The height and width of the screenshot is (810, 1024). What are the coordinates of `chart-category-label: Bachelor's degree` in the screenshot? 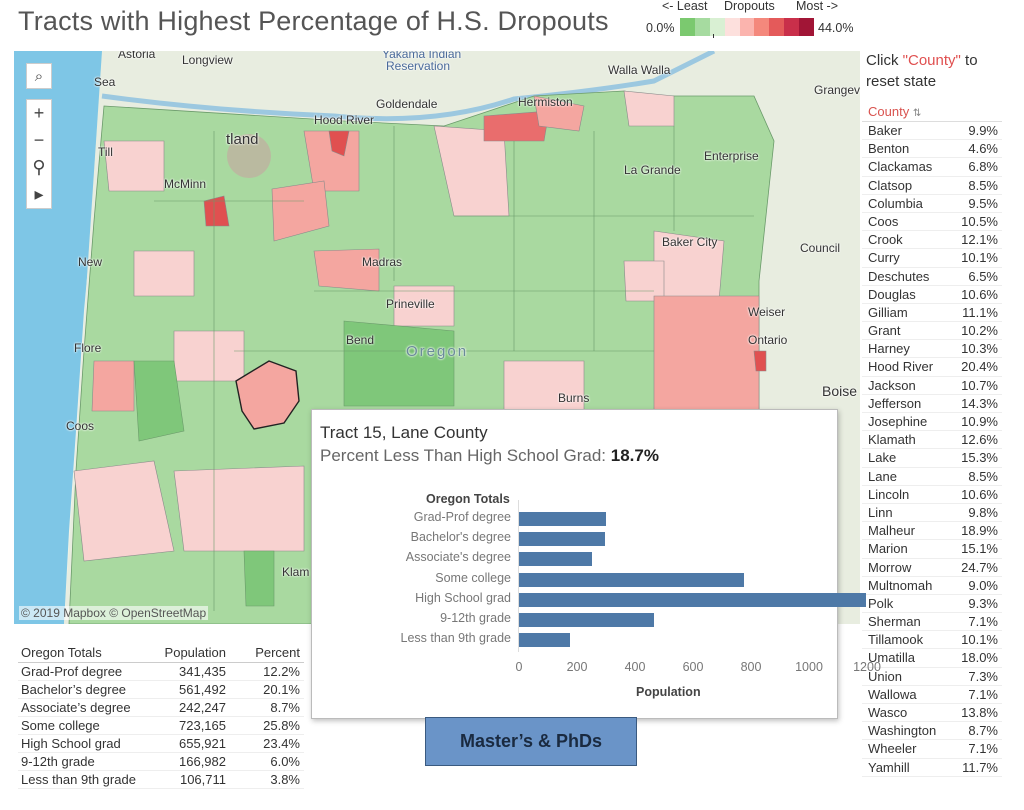 It's located at (460, 537).